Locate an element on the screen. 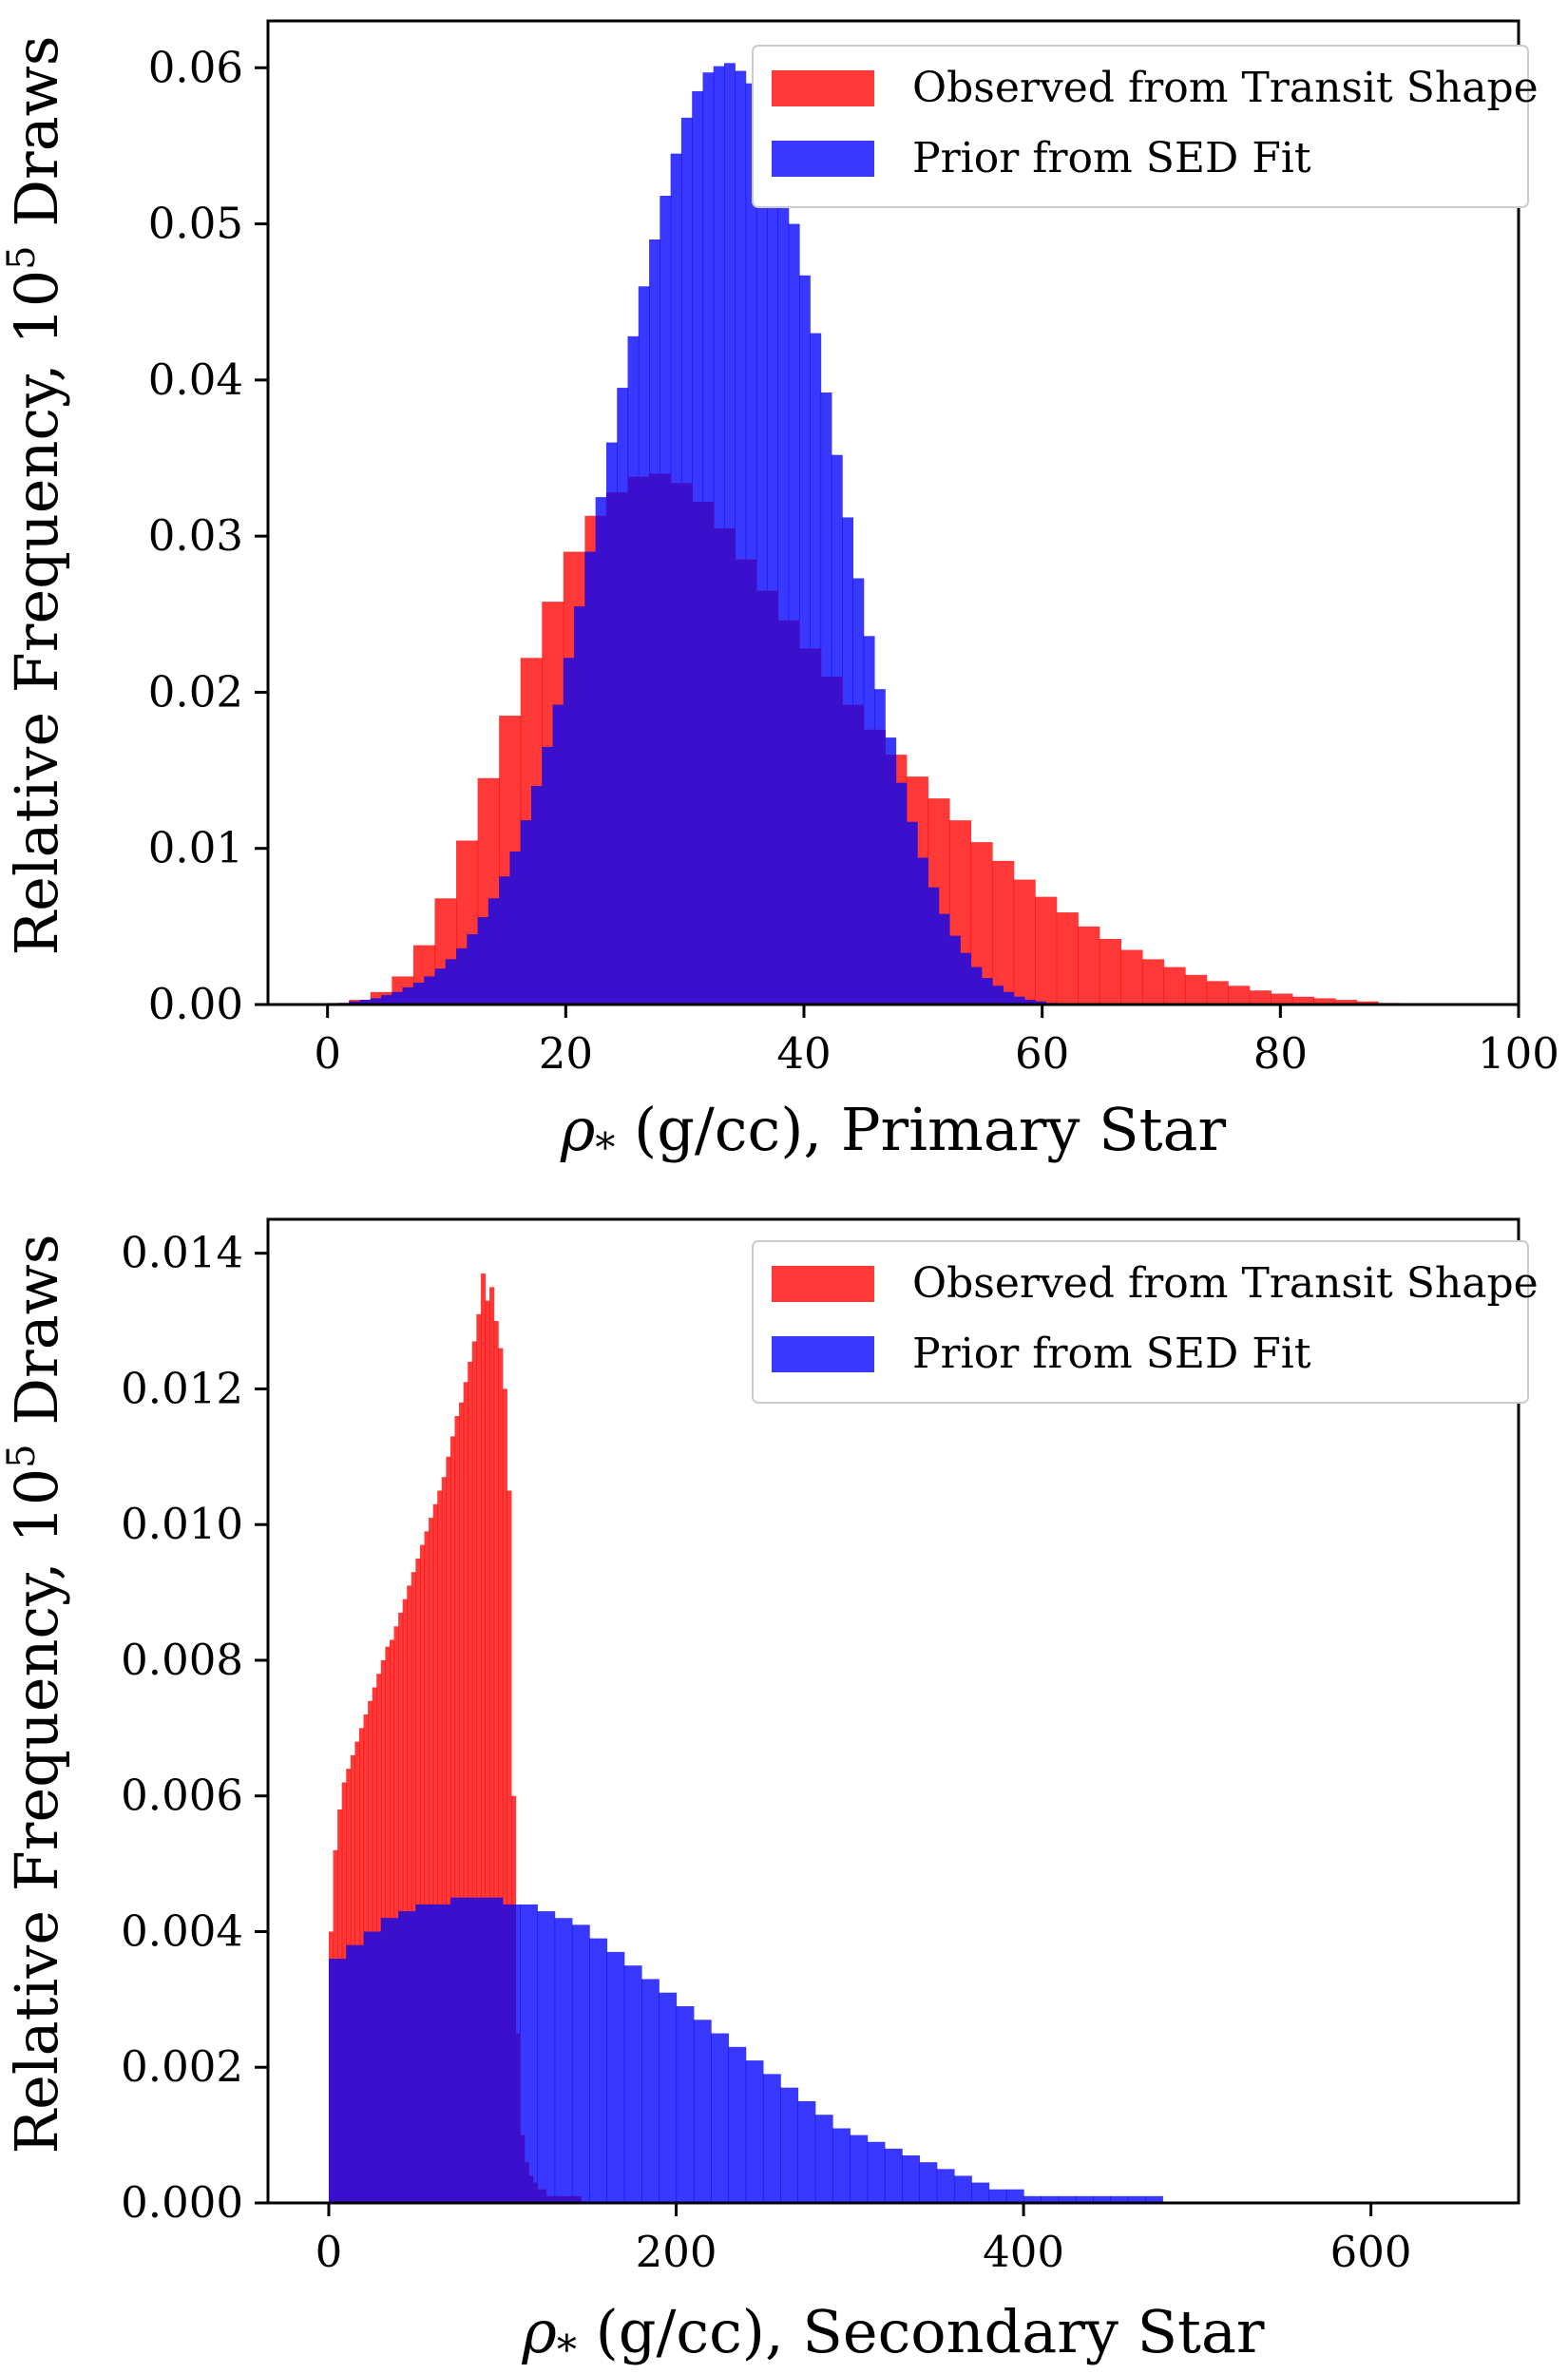 Image resolution: width=1568 pixels, height=2374 pixels. y-tick-label: 0.012 is located at coordinates (182, 1388).